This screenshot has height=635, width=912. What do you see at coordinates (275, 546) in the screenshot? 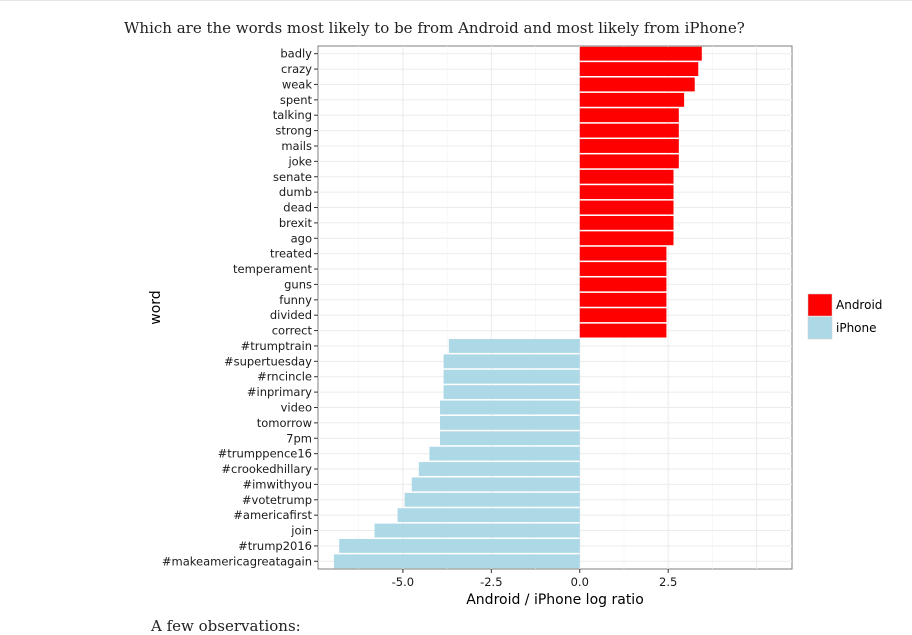
I see `y-tick-label: #trump2016` at bounding box center [275, 546].